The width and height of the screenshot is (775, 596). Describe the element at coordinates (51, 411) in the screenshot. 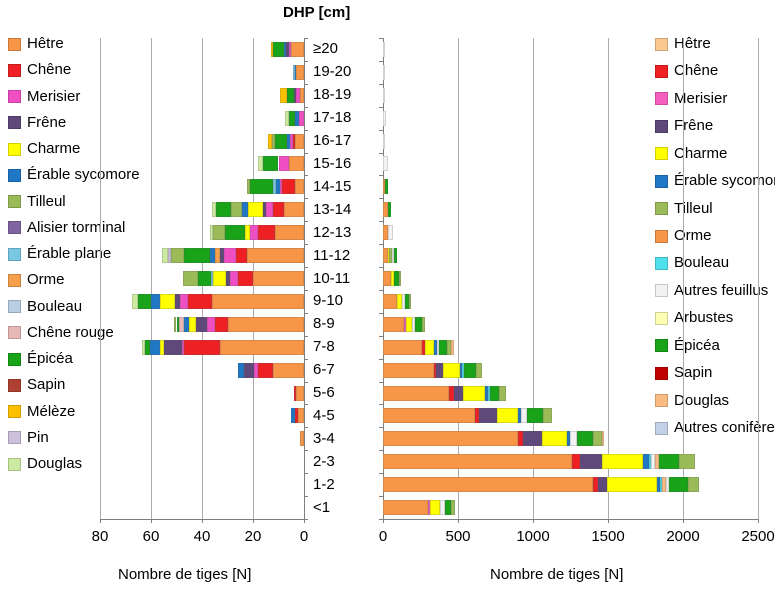

I see `legend-left-label: Mélèze` at that location.